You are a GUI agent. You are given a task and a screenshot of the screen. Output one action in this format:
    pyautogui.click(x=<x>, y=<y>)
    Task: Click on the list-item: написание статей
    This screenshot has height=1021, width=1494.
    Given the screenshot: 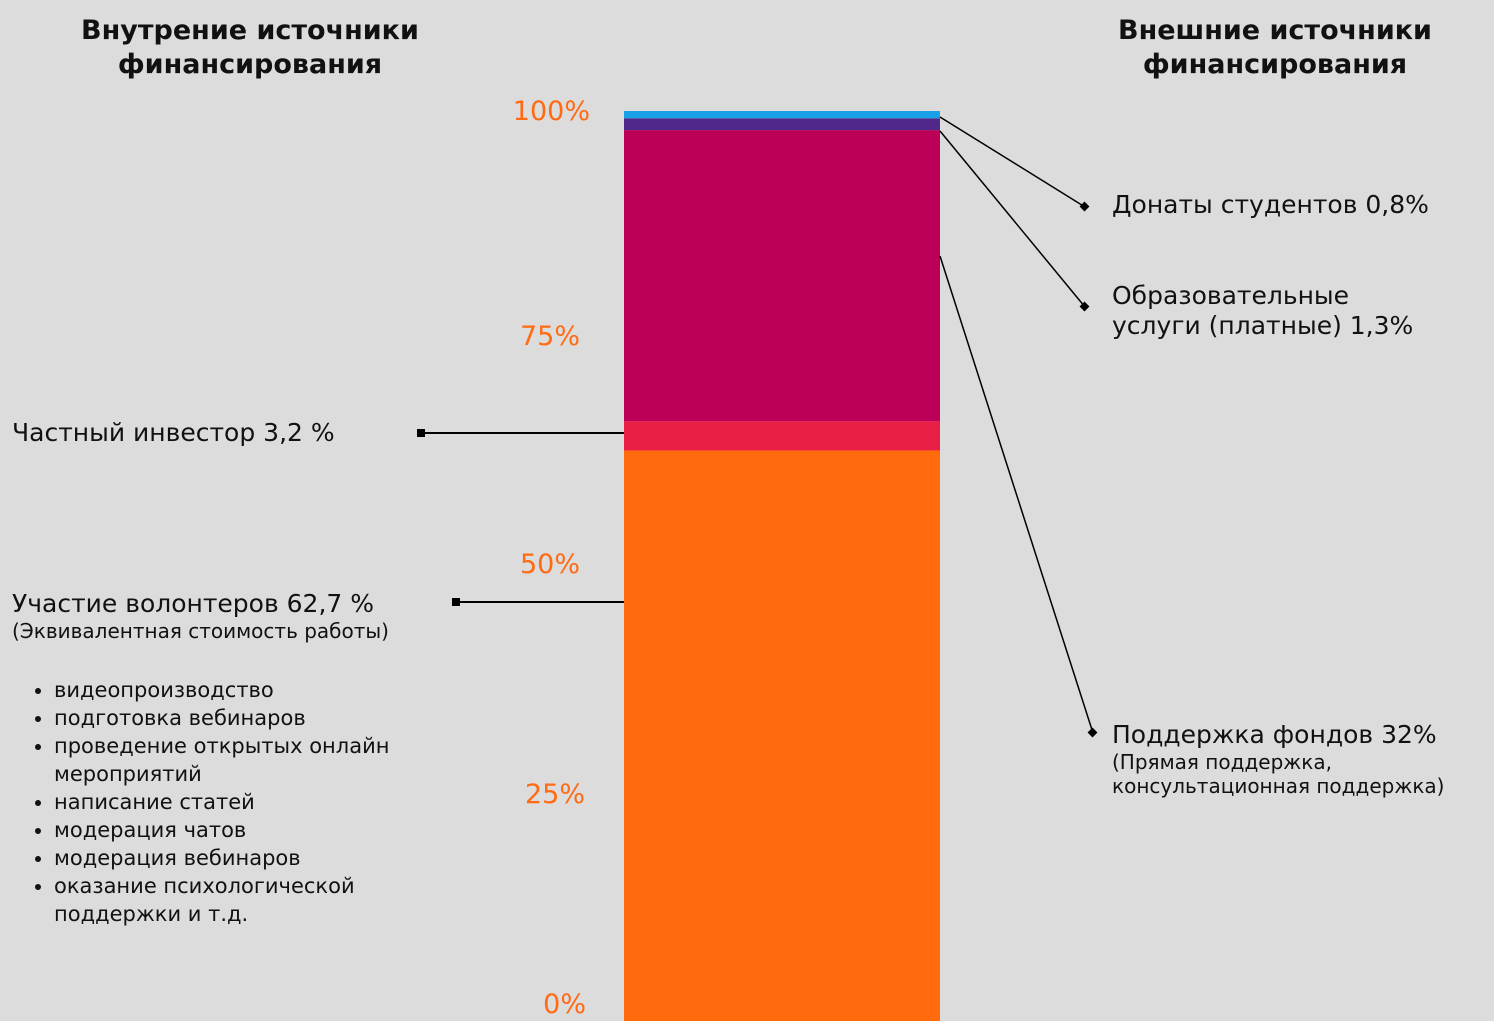 What is the action you would take?
    pyautogui.click(x=264, y=802)
    